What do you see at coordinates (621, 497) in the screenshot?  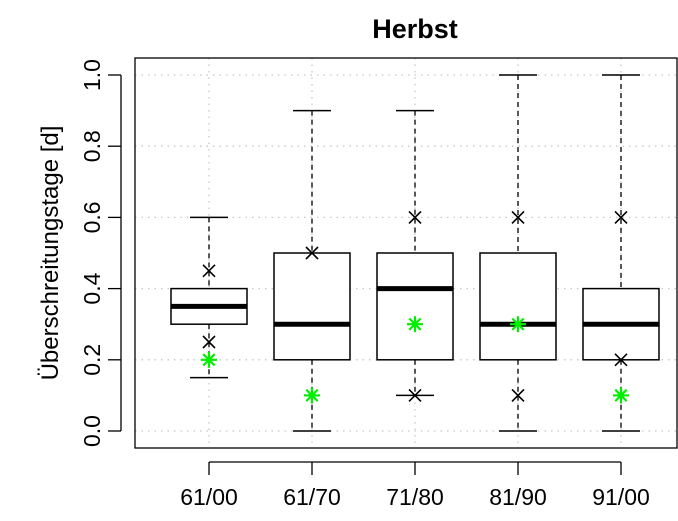 I see `x-tick-label: 91/00` at bounding box center [621, 497].